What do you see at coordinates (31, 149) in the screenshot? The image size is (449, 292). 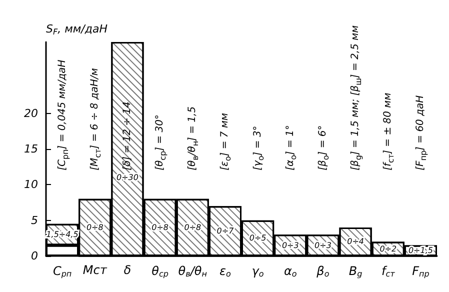 I see `y-tick-label: 15` at bounding box center [31, 149].